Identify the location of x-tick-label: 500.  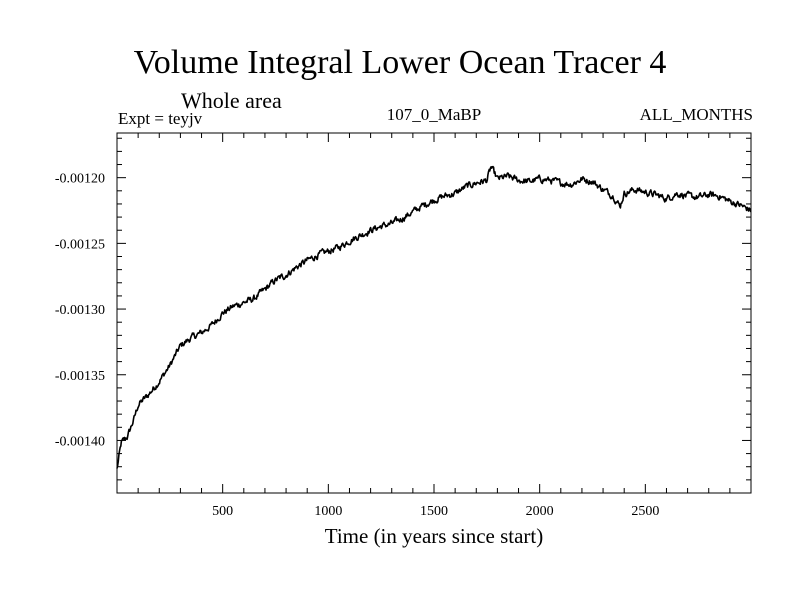
(222, 511).